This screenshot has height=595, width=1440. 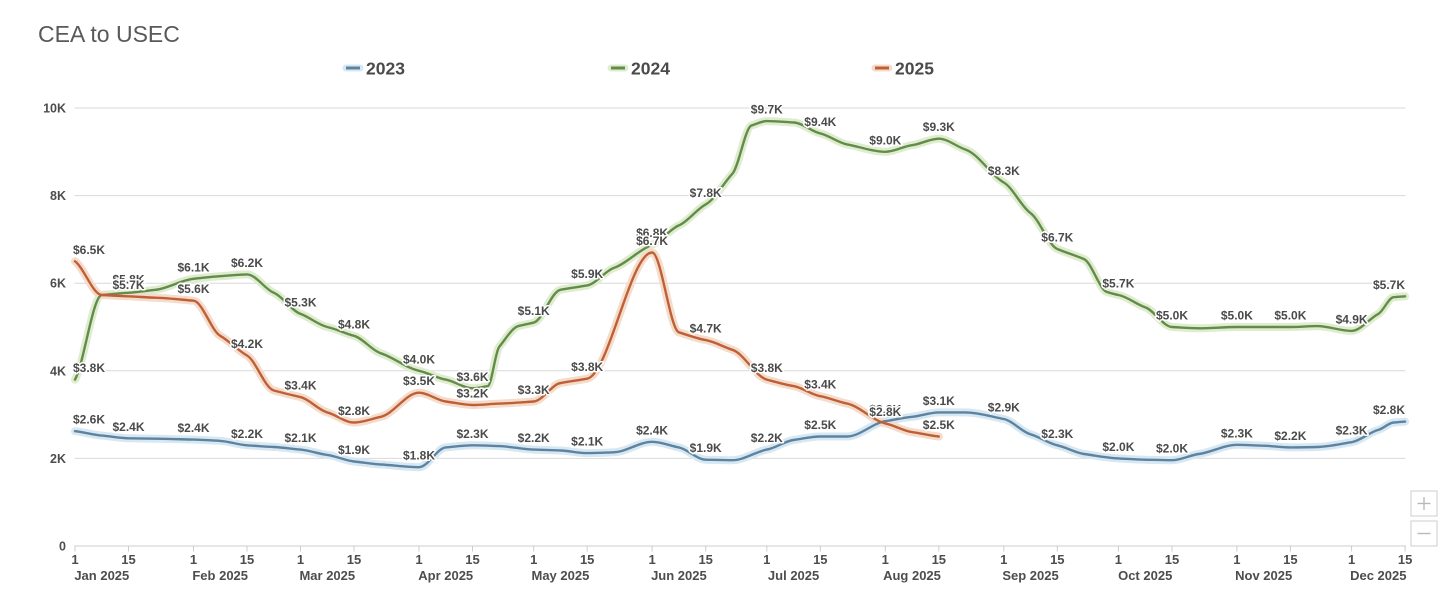 I want to click on svg-text: $3.1K, so click(x=939, y=401).